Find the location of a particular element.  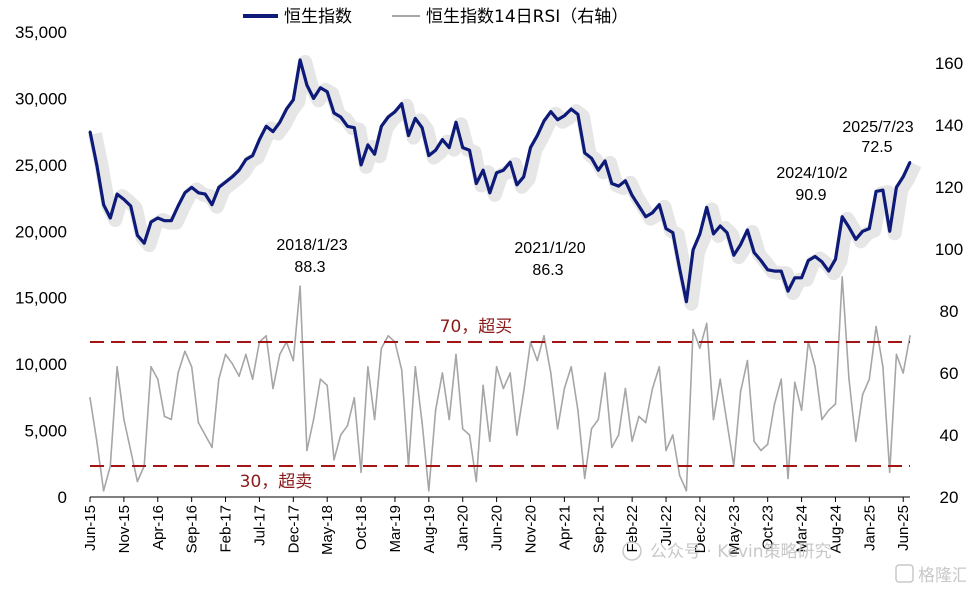

annotation-2018-value: 88.3 is located at coordinates (309, 267).